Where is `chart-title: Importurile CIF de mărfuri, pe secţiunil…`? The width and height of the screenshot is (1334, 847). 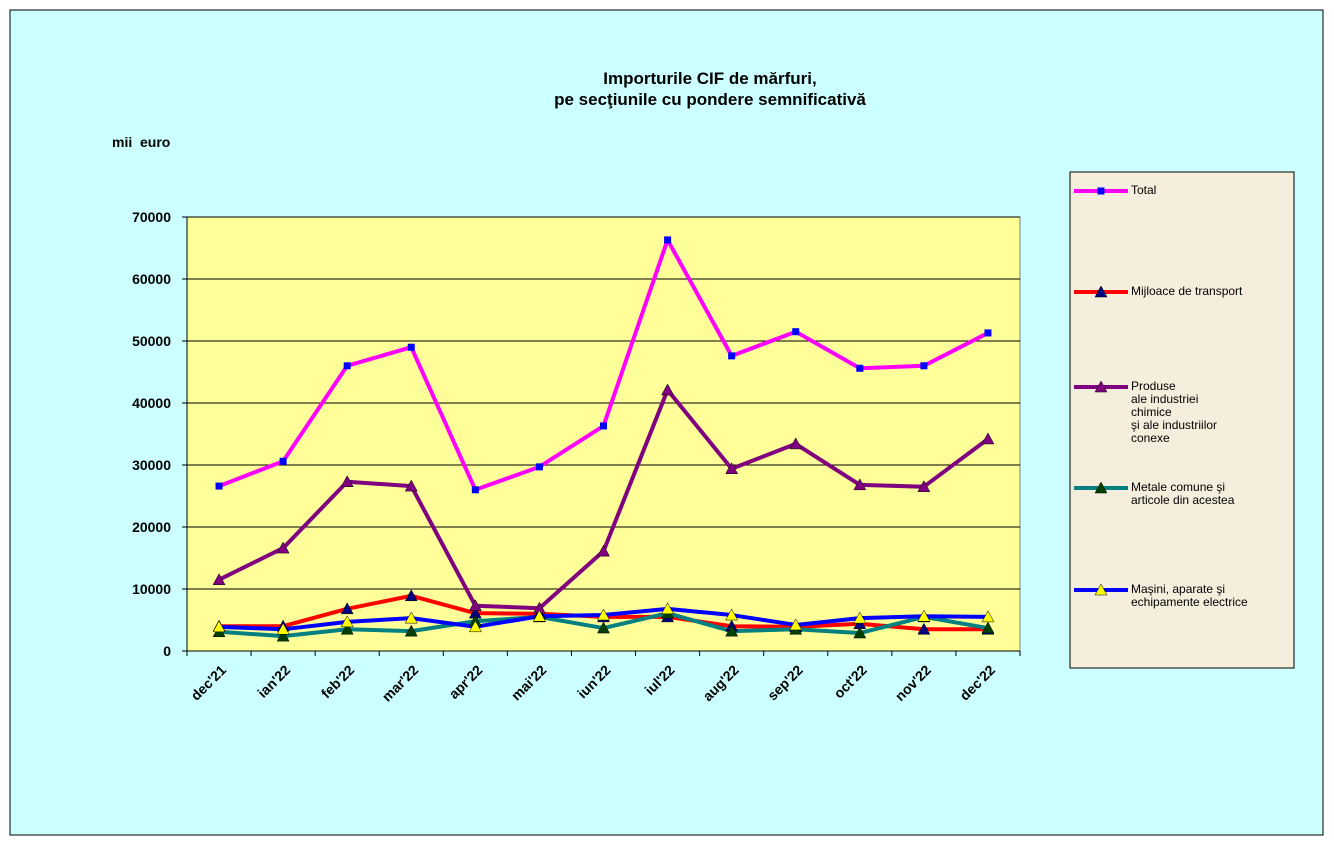
chart-title: Importurile CIF de mărfuri, pe secţiunil… is located at coordinates (710, 89).